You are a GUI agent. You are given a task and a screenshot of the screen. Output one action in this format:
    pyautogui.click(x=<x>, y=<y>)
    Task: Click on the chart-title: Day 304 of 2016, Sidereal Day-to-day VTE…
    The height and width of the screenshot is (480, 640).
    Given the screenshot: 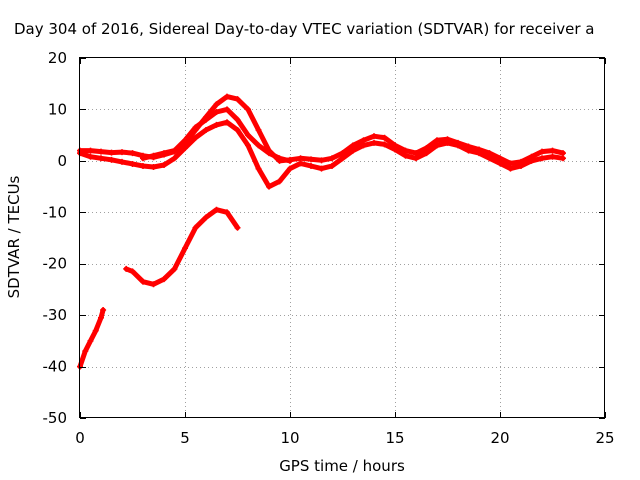 What is the action you would take?
    pyautogui.click(x=304, y=29)
    